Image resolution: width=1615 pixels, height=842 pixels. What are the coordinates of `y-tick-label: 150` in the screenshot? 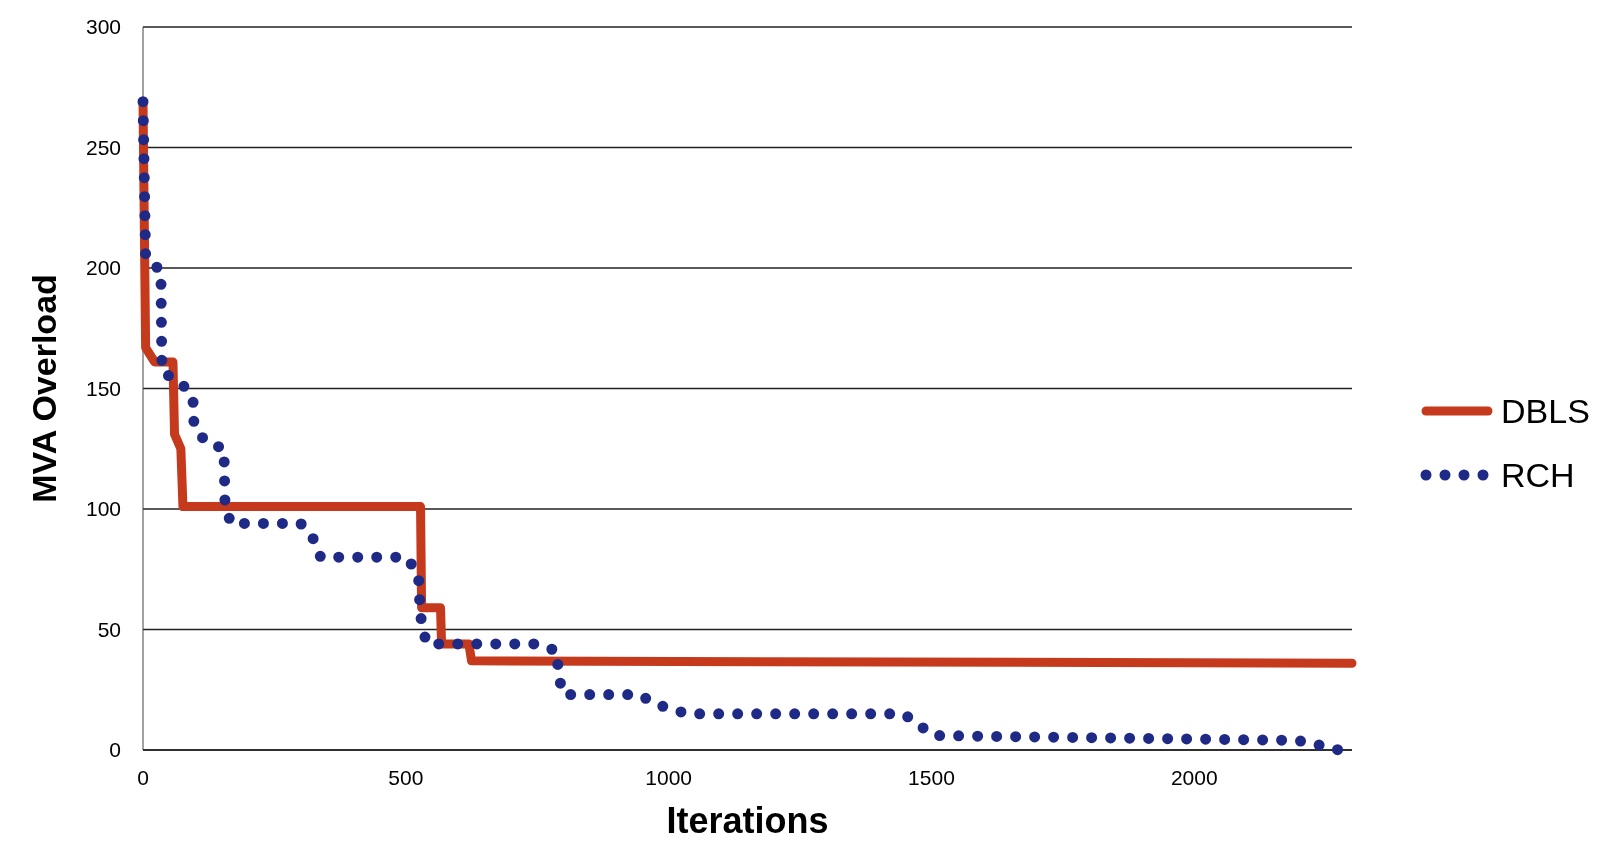 It's located at (103, 388).